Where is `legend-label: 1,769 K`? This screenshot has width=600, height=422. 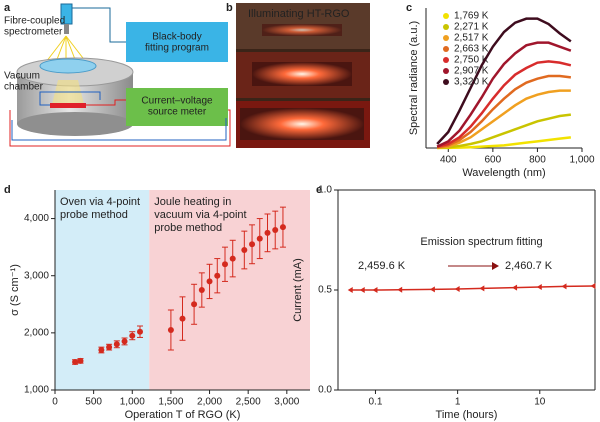 legend-label: 1,769 K is located at coordinates (471, 16).